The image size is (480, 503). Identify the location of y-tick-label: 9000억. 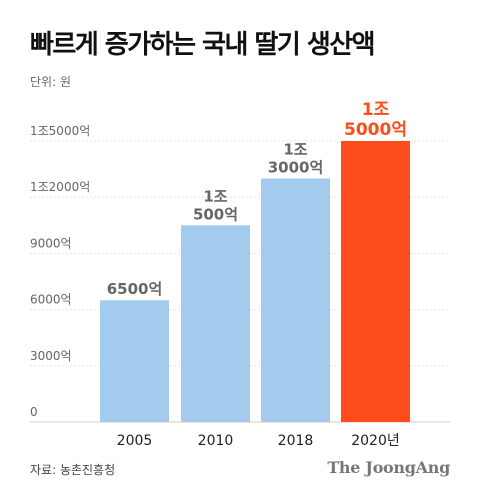
(51, 243).